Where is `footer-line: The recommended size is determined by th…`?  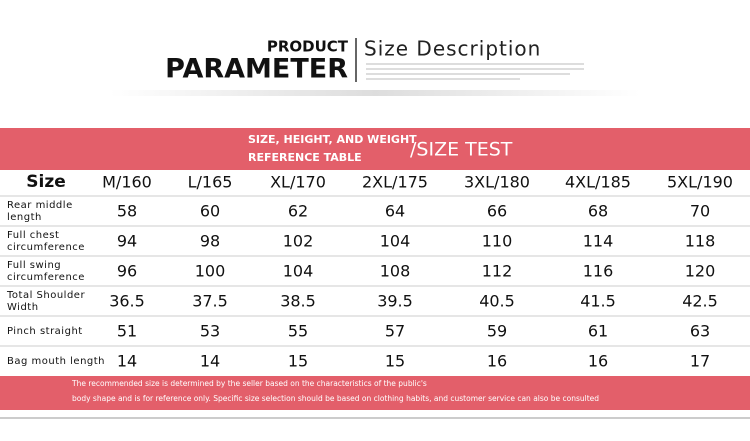
footer-line: The recommended size is determined by th… is located at coordinates (249, 383).